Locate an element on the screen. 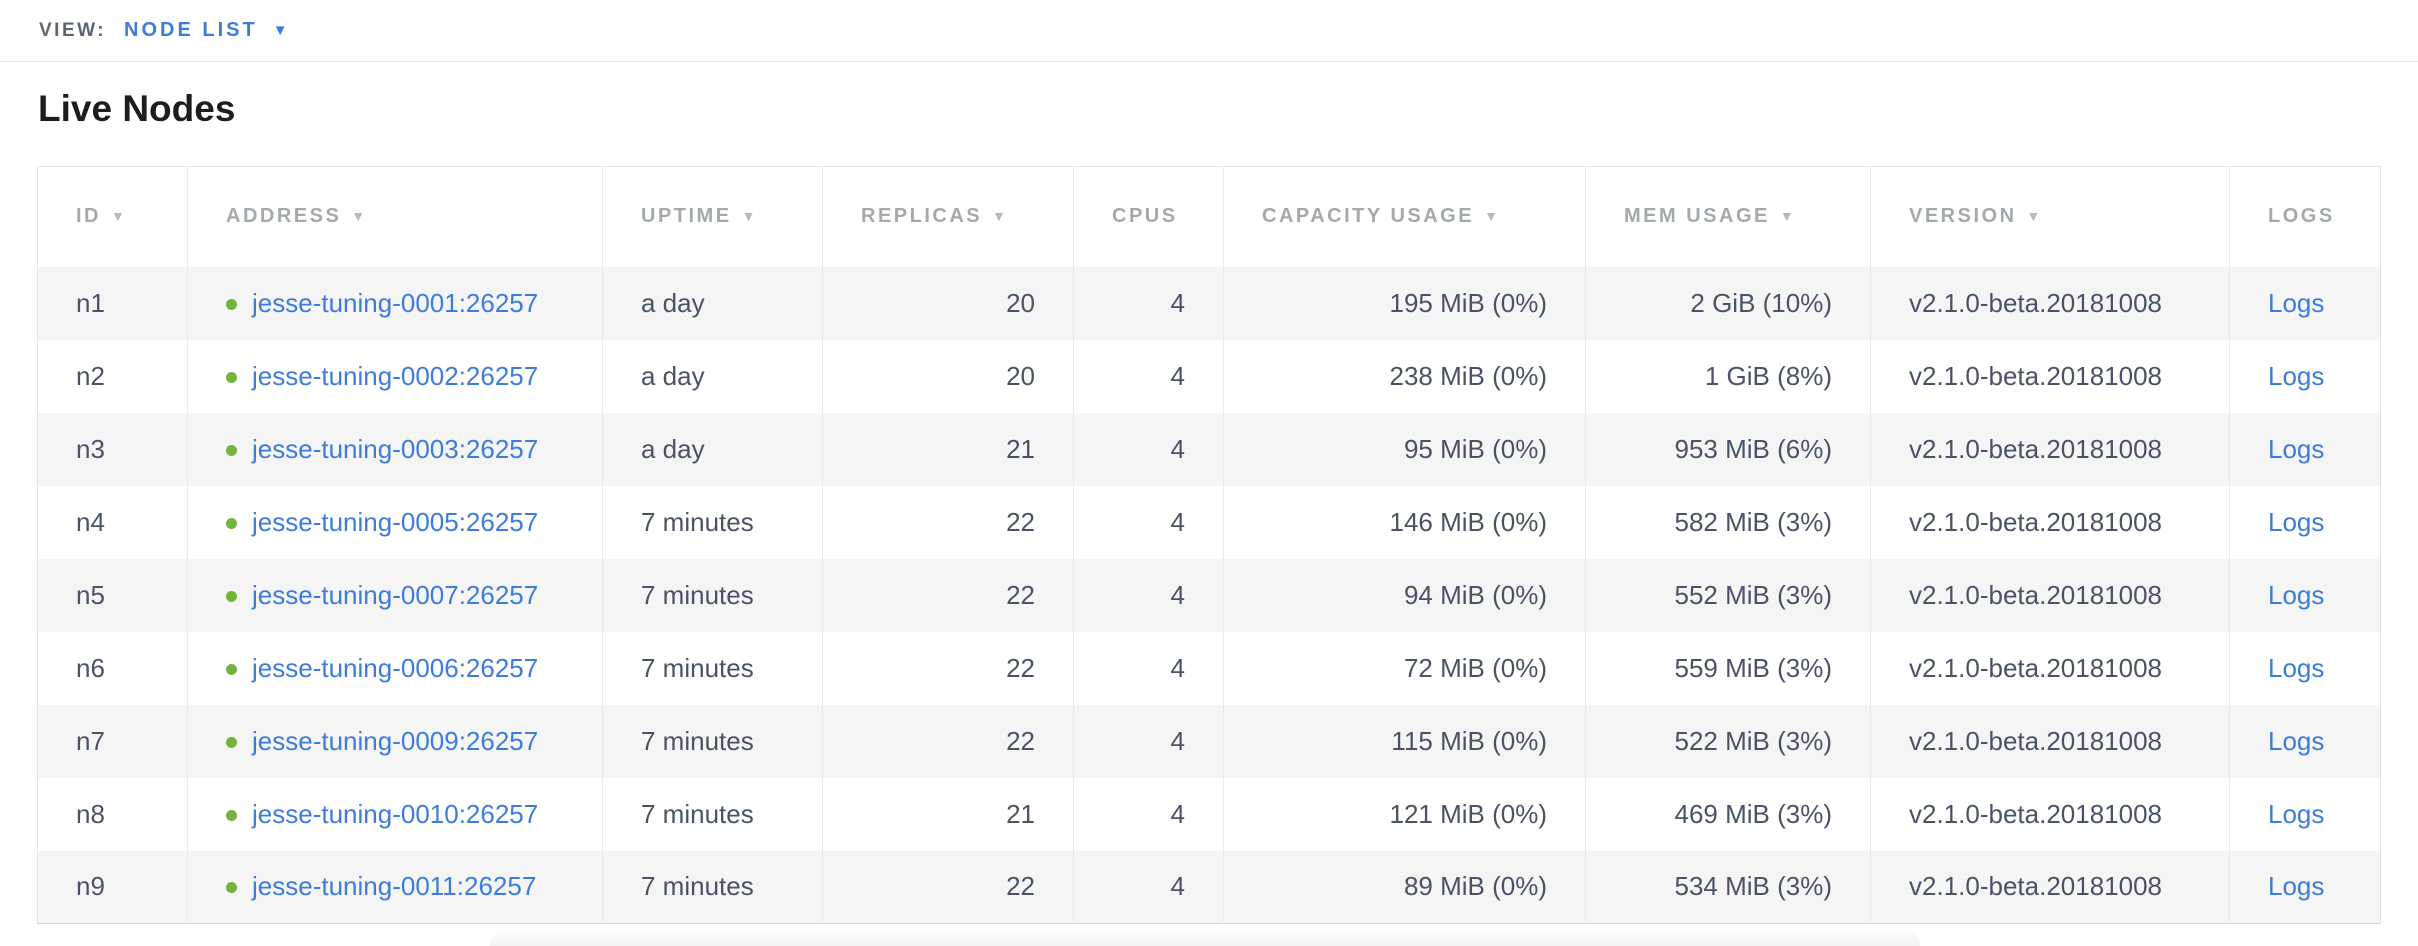  node-uptime-cell: a day is located at coordinates (712, 449).